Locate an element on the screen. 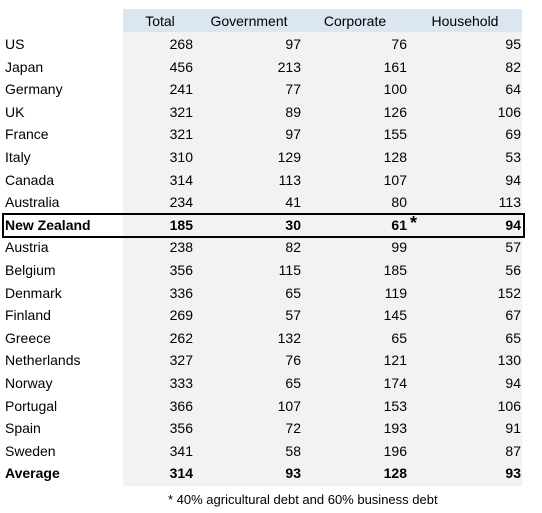 The height and width of the screenshot is (513, 542). row-label: Sweden is located at coordinates (30, 450).